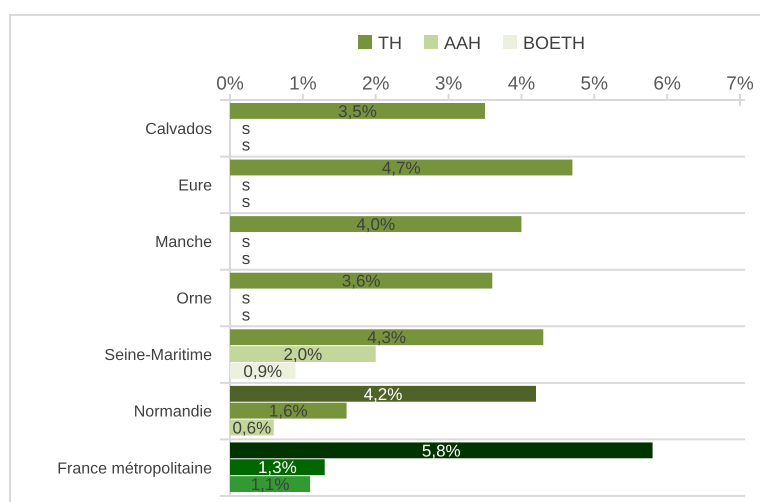 This screenshot has width=760, height=502. Describe the element at coordinates (262, 371) in the screenshot. I see `data-label: 0,9%` at that location.